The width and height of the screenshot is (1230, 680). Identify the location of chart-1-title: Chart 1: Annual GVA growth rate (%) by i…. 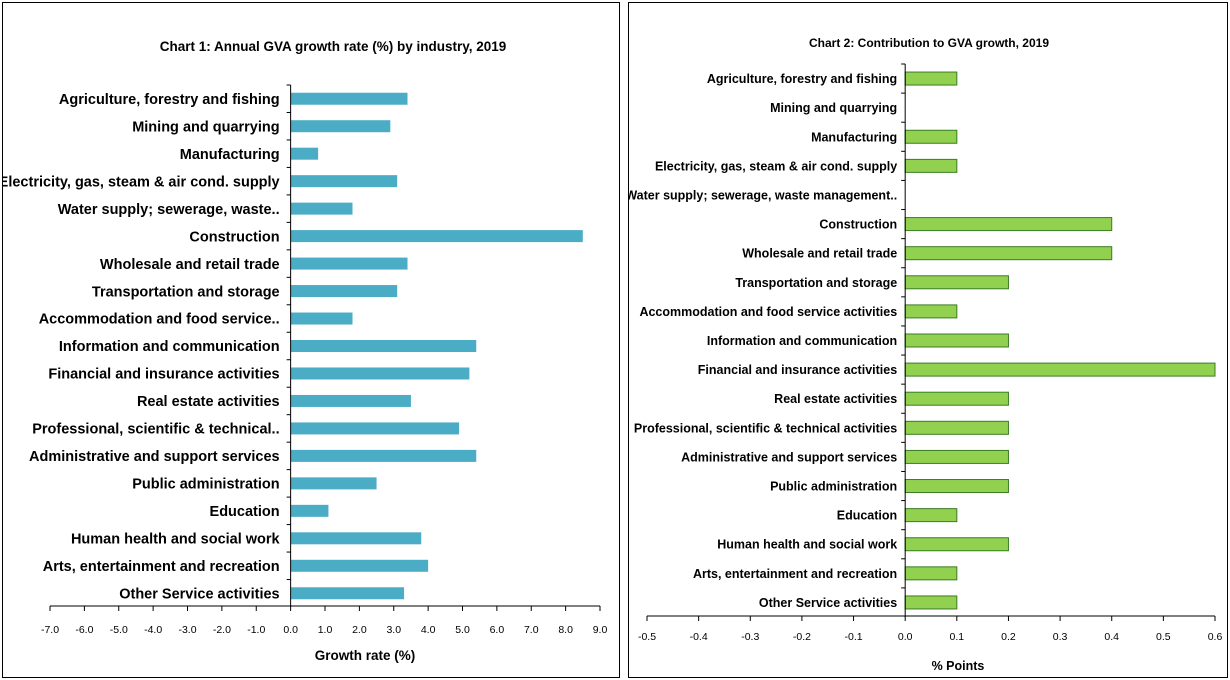
(333, 46).